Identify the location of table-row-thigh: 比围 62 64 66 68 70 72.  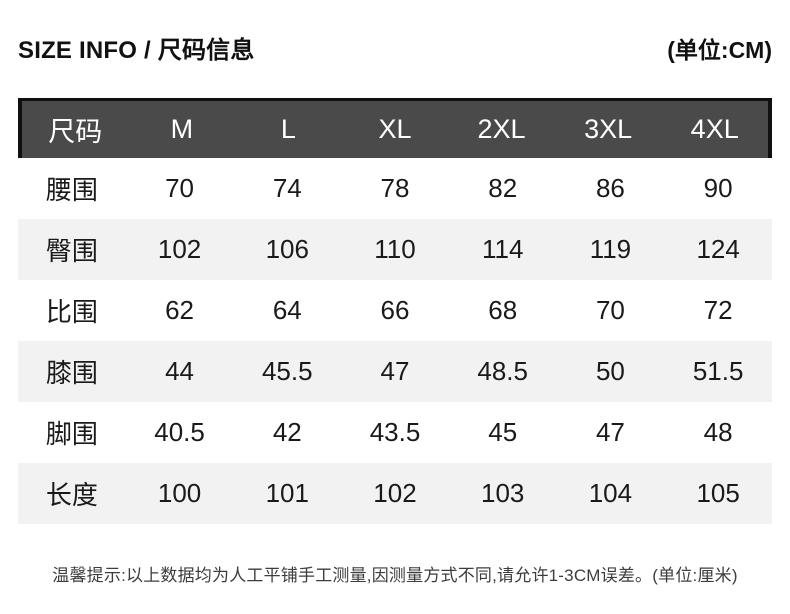
(395, 310).